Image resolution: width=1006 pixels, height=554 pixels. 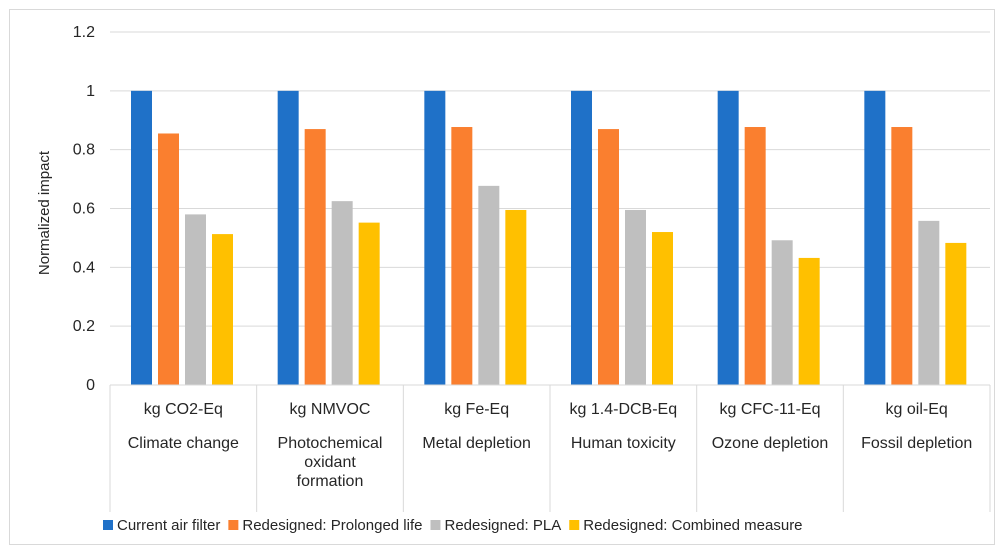 What do you see at coordinates (84, 32) in the screenshot?
I see `y-tick-label: 1.2` at bounding box center [84, 32].